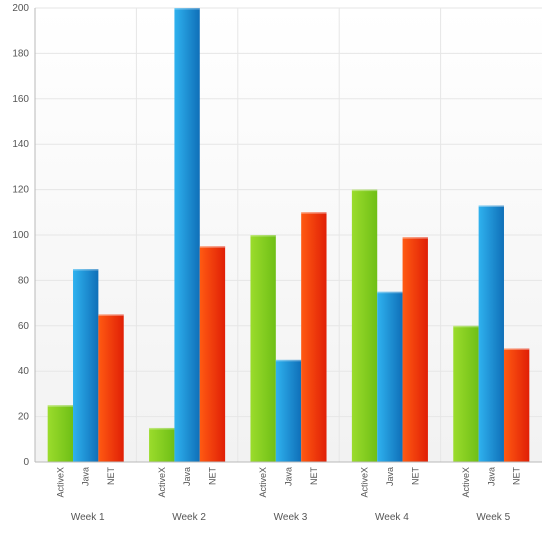 The image size is (547, 534). I want to click on x-category-label: Week 4, so click(392, 517).